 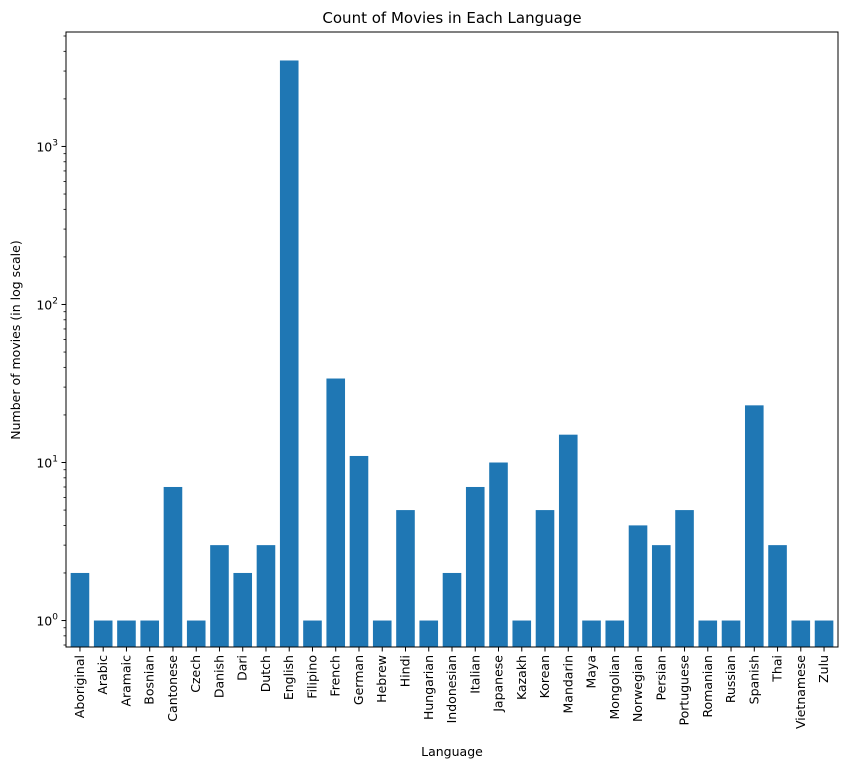 What do you see at coordinates (777, 669) in the screenshot?
I see `x-tick-label: Thai` at bounding box center [777, 669].